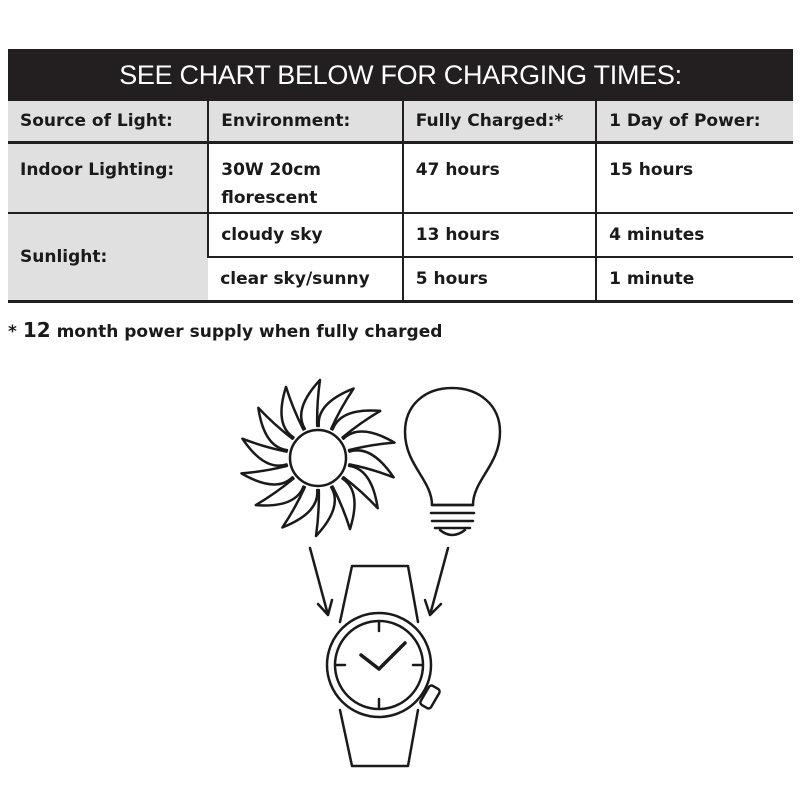  Describe the element at coordinates (499, 235) in the screenshot. I see `fully-charged-cell: 13 hours` at that location.